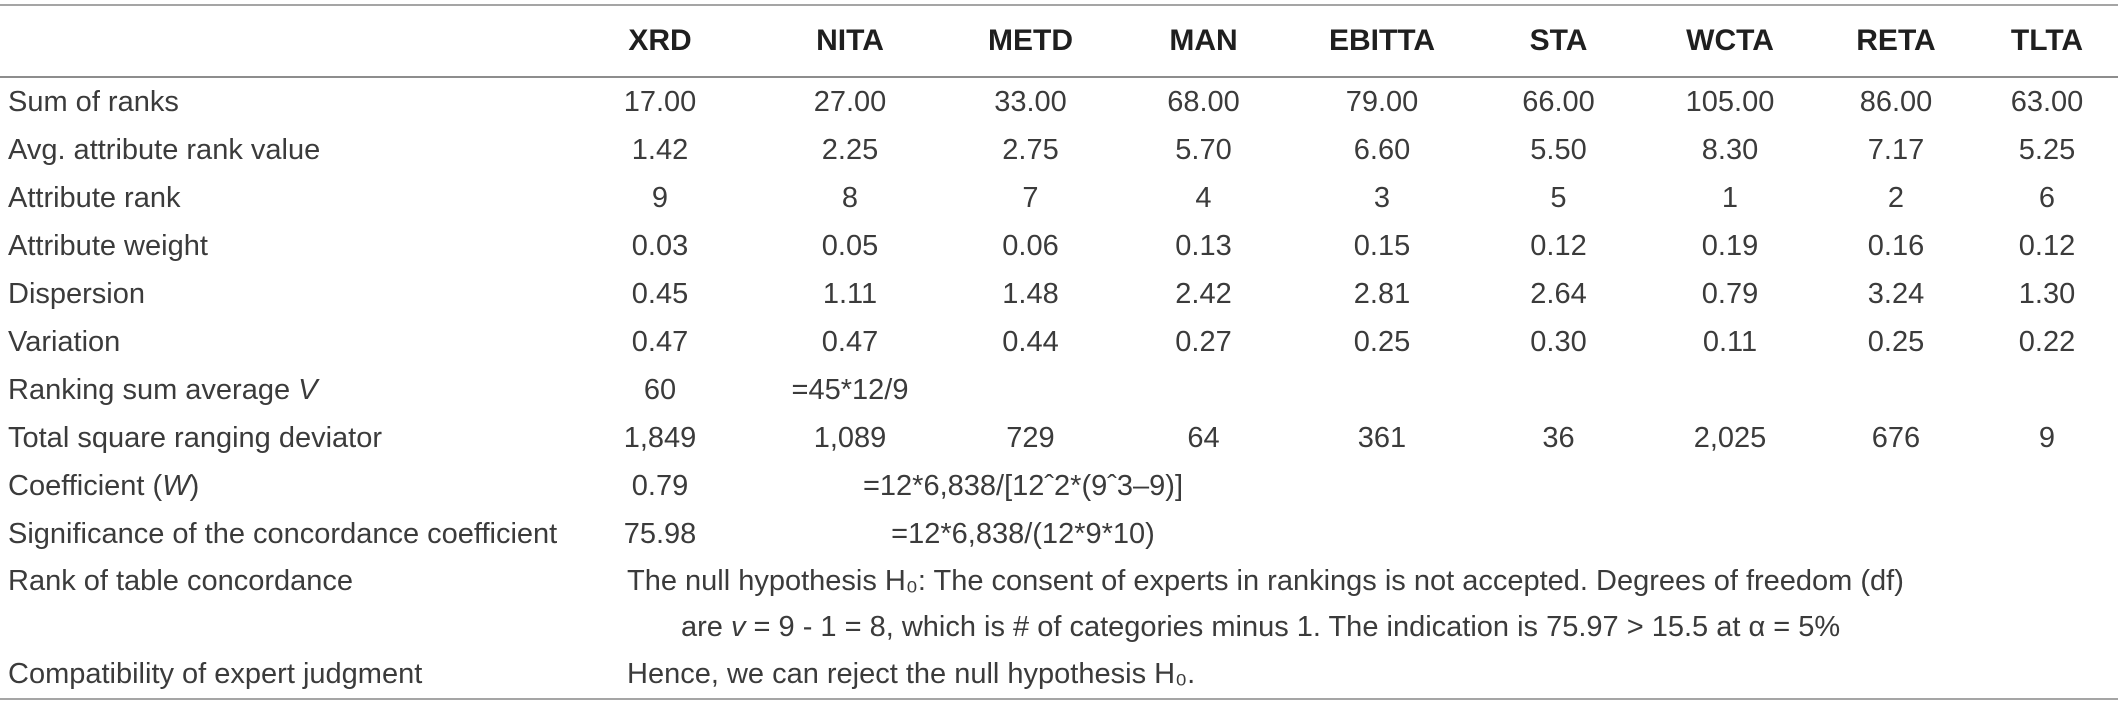  Describe the element at coordinates (1382, 149) in the screenshot. I see `cell-value: 6.60` at that location.